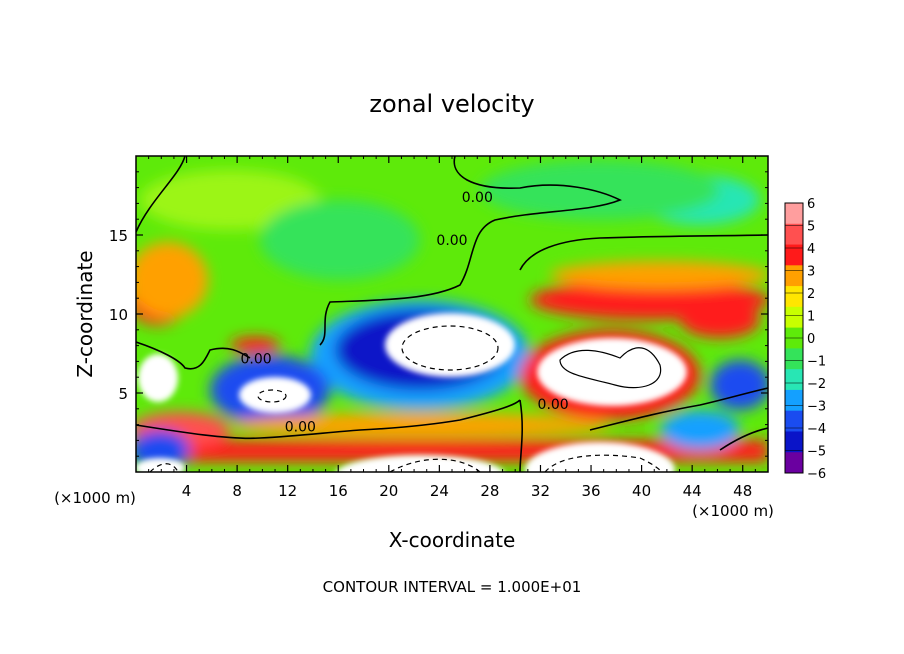 The width and height of the screenshot is (904, 654). Describe the element at coordinates (287, 491) in the screenshot. I see `x-tick-label: 12` at that location.